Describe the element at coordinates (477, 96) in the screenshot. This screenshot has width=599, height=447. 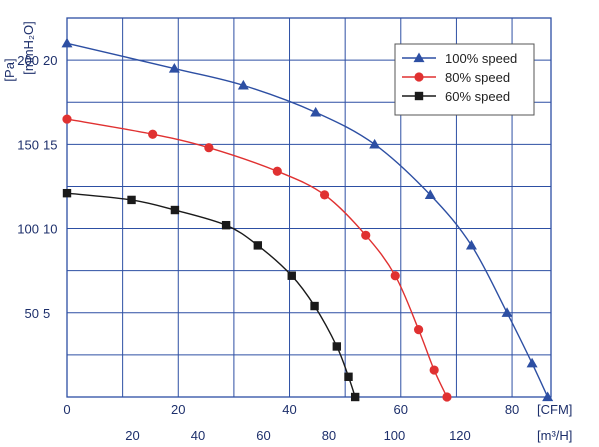
I see `legend-label: 60% speed` at that location.